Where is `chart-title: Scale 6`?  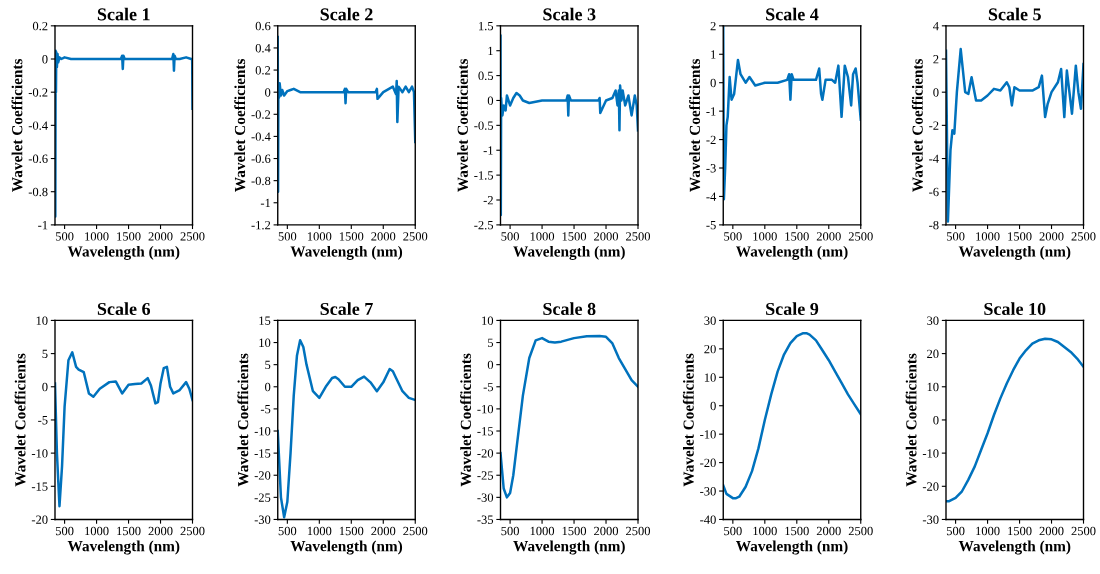 chart-title: Scale 6 is located at coordinates (124, 309).